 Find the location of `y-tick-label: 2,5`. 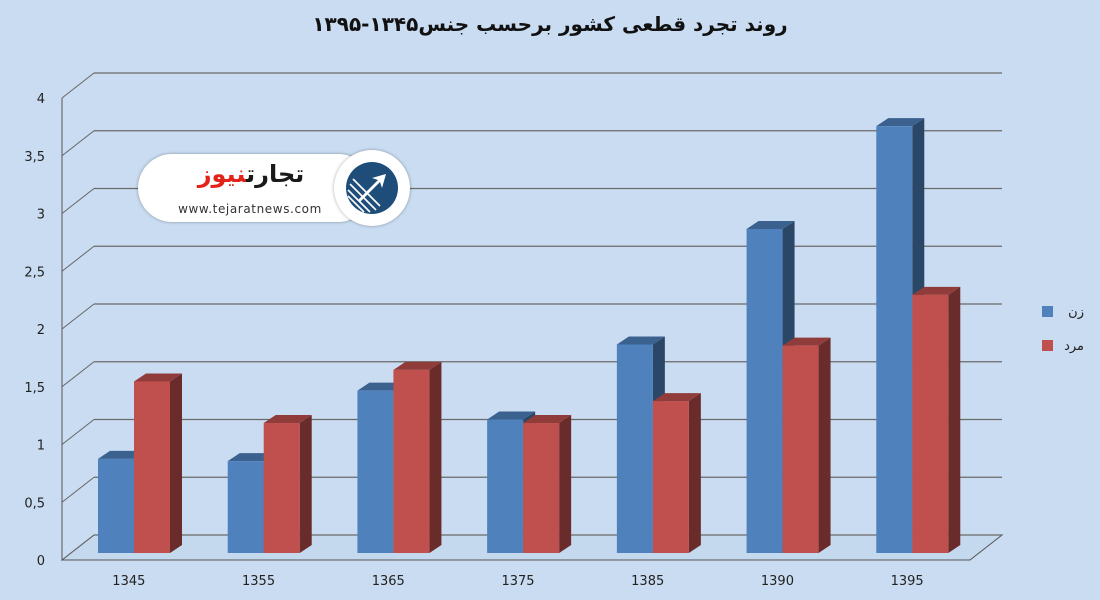

y-tick-label: 2,5 is located at coordinates (34, 272).